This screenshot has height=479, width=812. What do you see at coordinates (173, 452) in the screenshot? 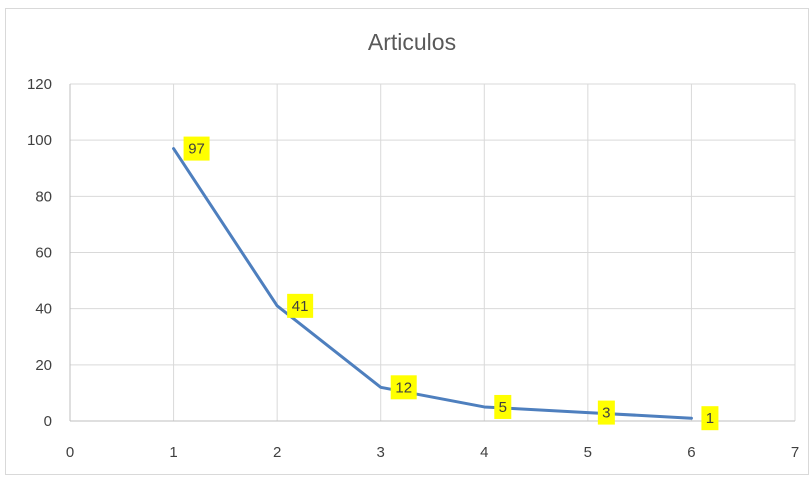
I see `x-tick-label: 1` at bounding box center [173, 452].